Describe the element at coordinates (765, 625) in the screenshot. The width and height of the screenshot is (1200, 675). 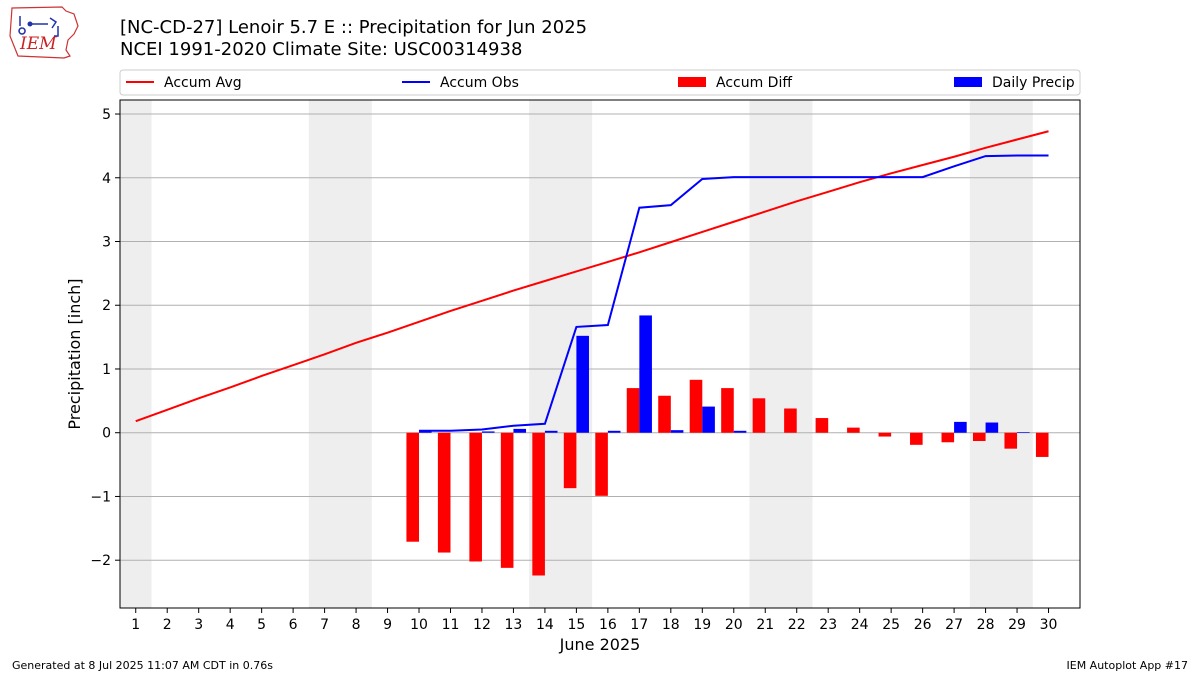
I see `x-tick-label: 21` at that location.